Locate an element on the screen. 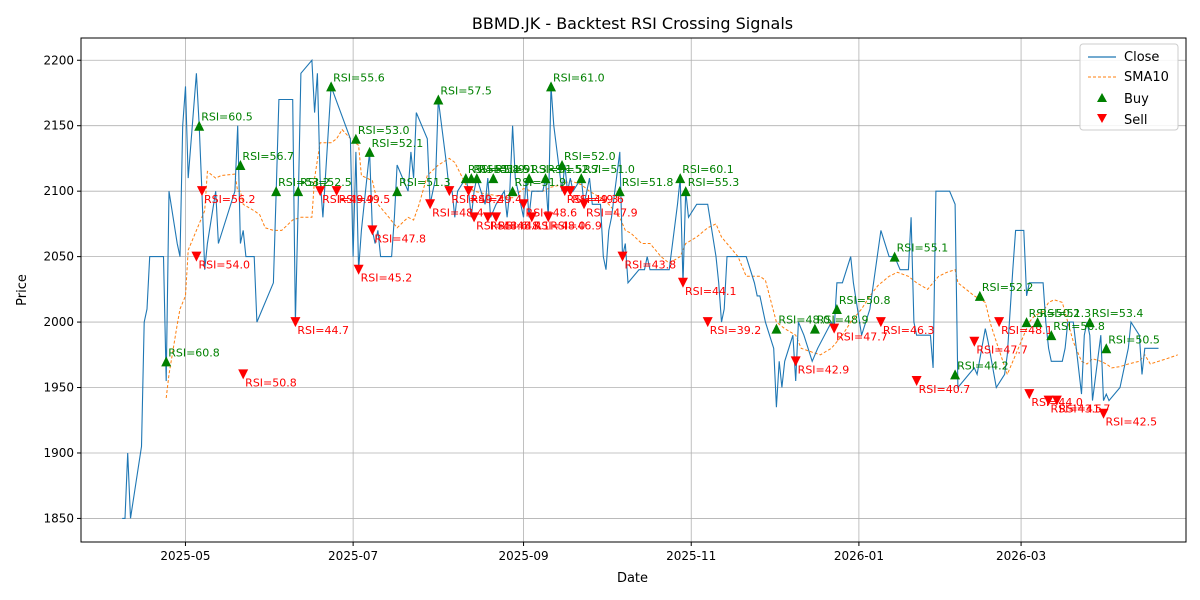 The height and width of the screenshot is (600, 1200). y-tick-label: 1900 is located at coordinates (58, 453).